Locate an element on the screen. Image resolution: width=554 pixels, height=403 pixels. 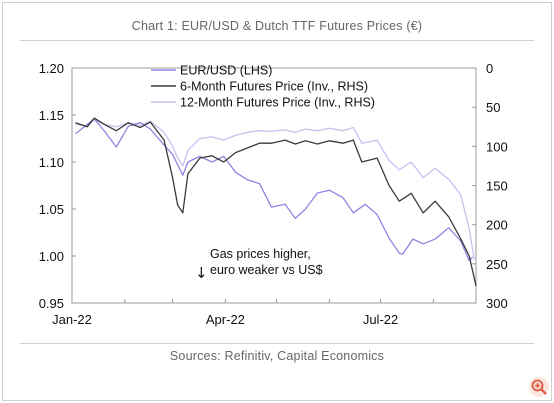
zoom-in-icon is located at coordinates (539, 387).